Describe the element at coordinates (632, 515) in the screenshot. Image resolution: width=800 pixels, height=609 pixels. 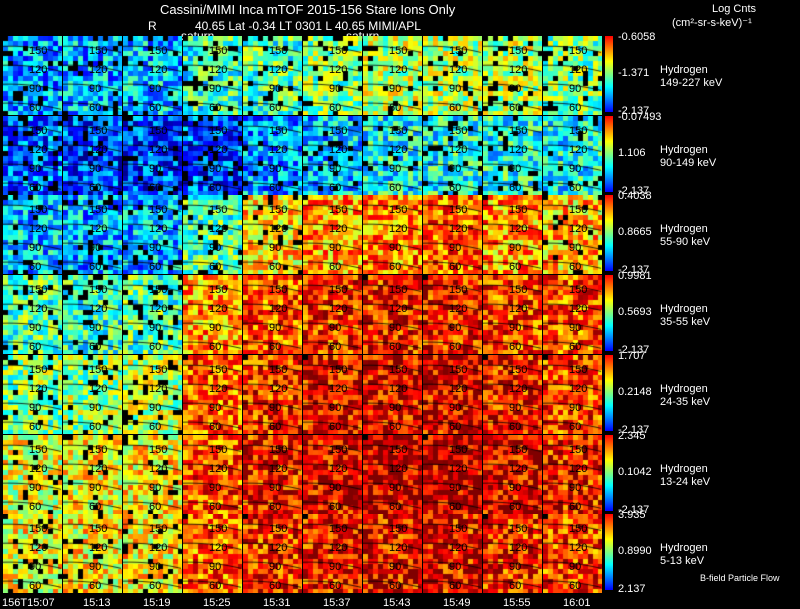
I see `colorbar-max: 3.935` at that location.